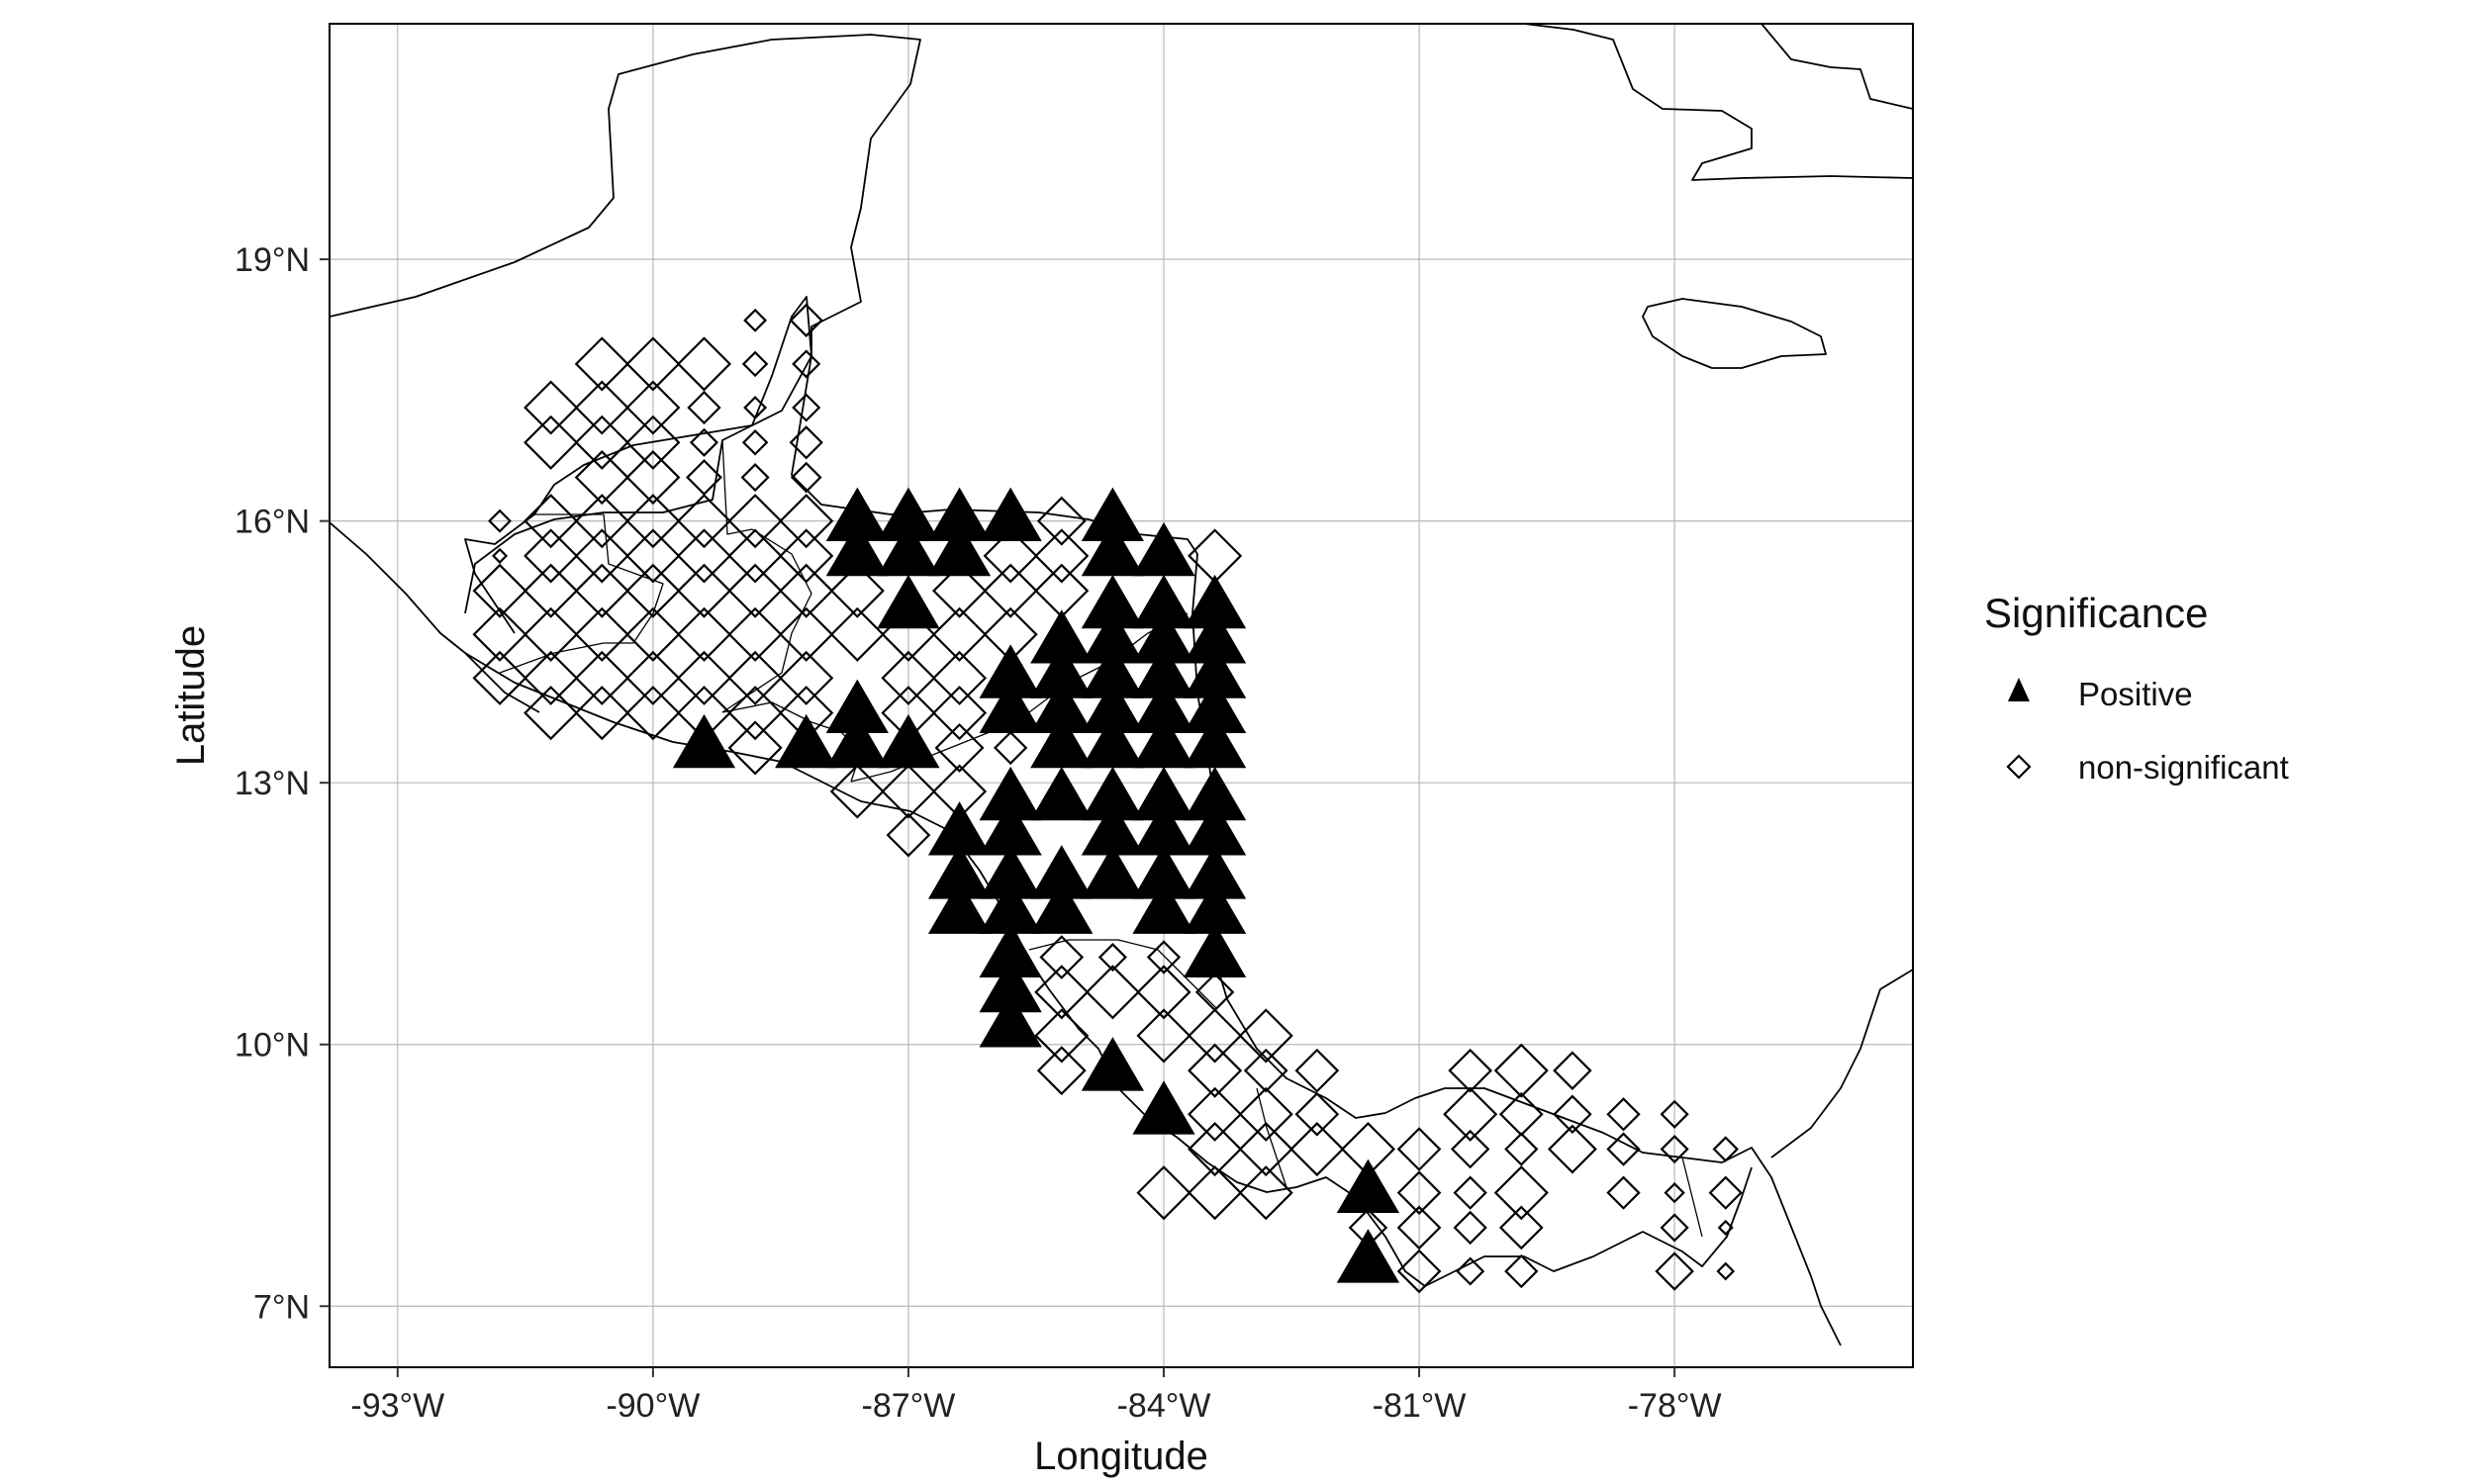  What do you see at coordinates (273, 260) in the screenshot?
I see `y-tick-label-4: 19°N` at bounding box center [273, 260].